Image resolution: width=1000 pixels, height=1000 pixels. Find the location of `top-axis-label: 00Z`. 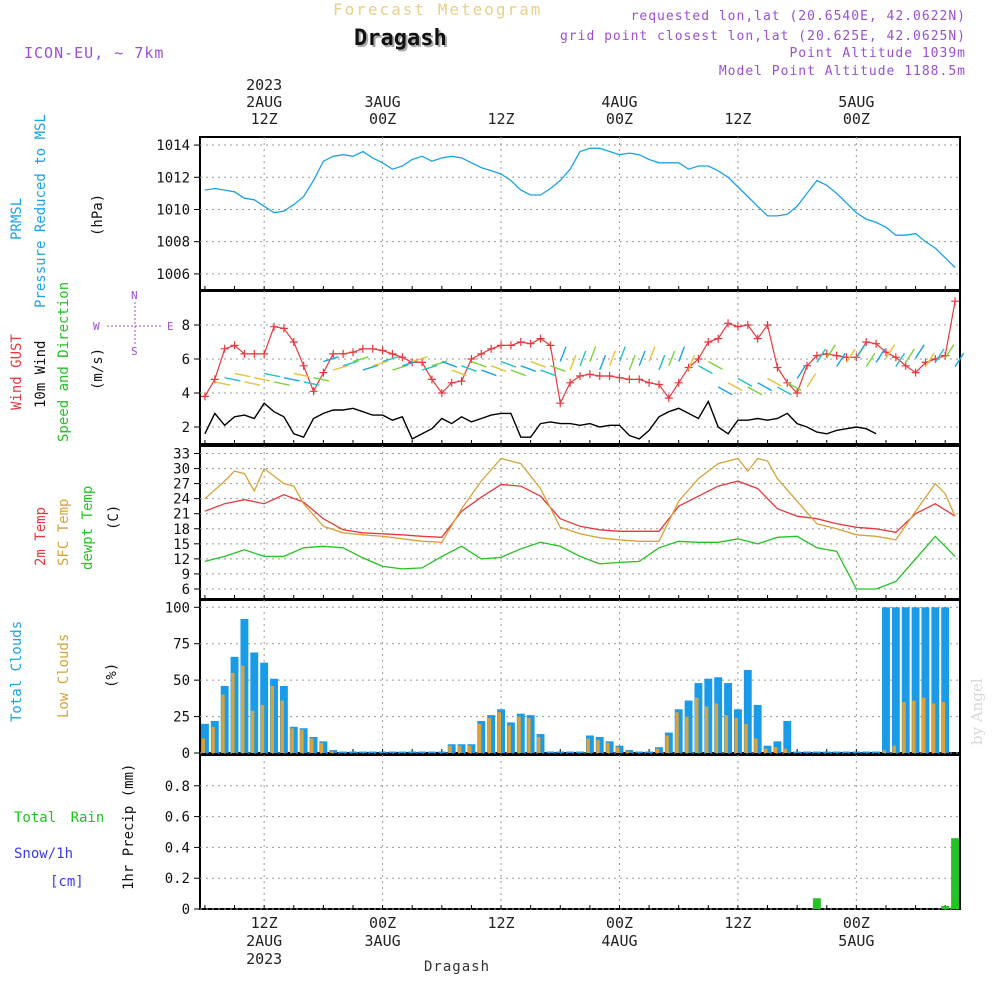

top-axis-label: 00Z is located at coordinates (383, 119).